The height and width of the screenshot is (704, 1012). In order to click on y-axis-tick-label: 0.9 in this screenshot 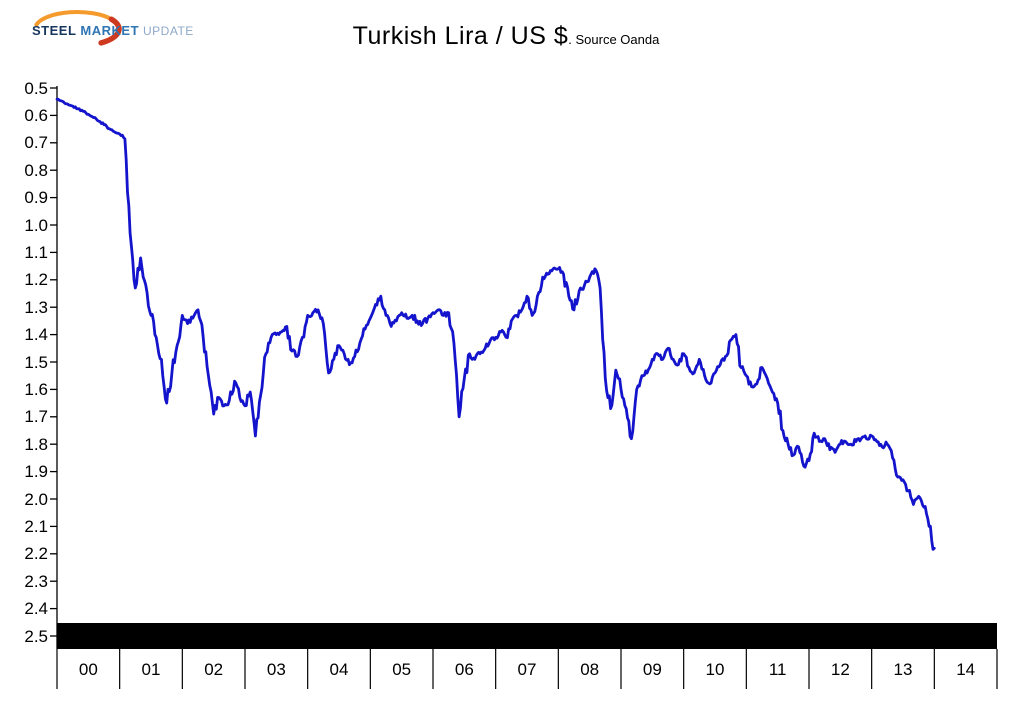, I will do `click(36, 198)`.